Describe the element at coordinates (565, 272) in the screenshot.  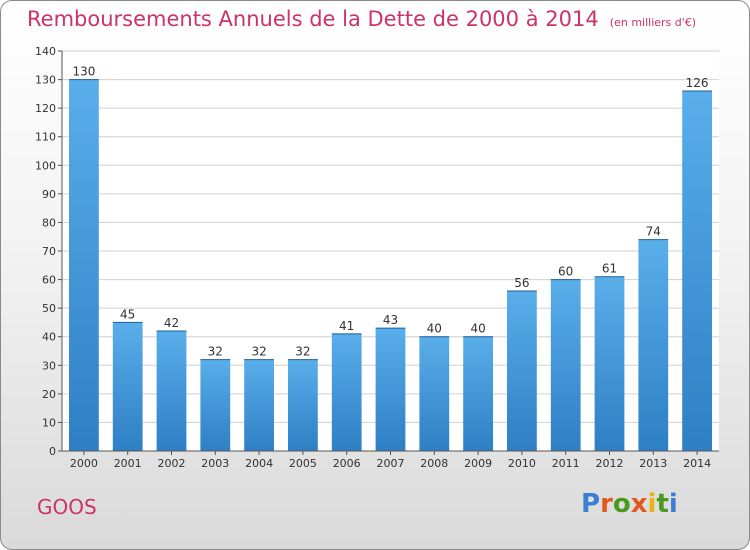
I see `bar-value-label: 60` at that location.